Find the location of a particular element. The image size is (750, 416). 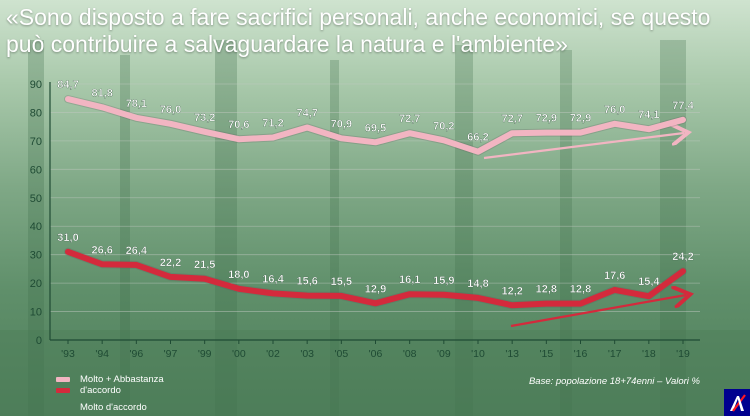

x-tick-label: '08 is located at coordinates (410, 354).